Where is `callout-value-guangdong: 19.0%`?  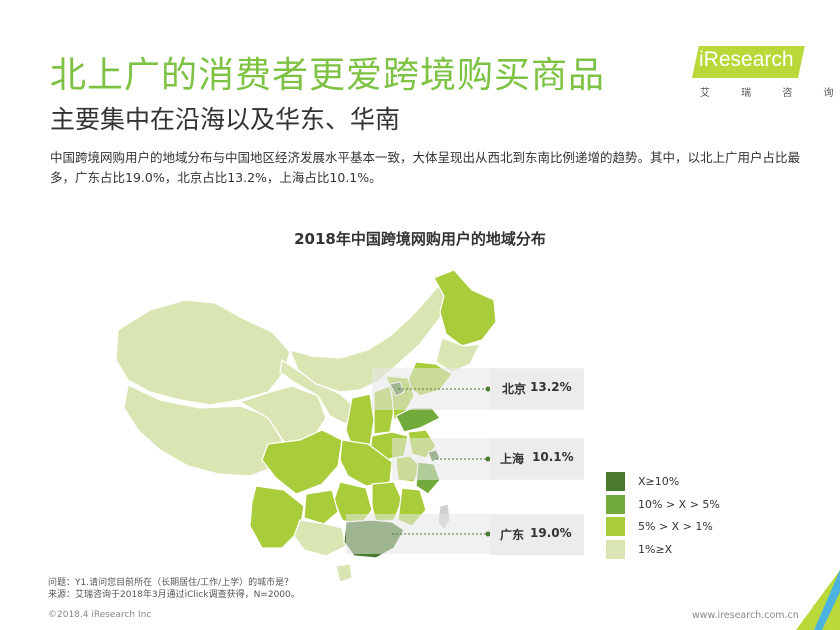 callout-value-guangdong: 19.0% is located at coordinates (551, 533).